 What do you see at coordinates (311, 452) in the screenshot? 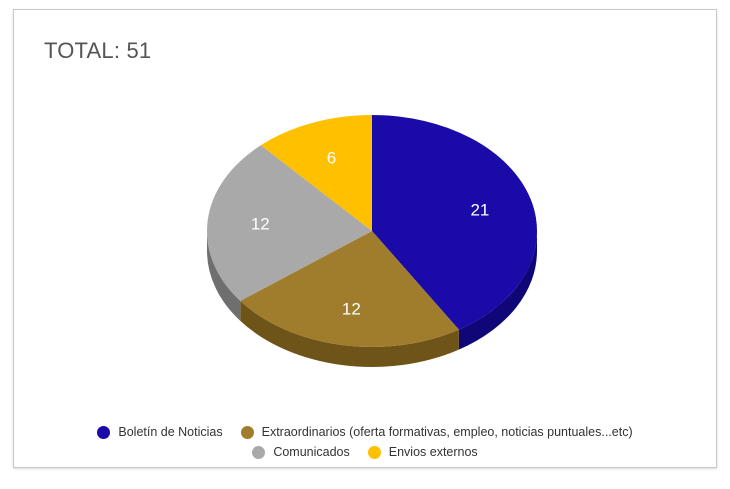
I see `legend-label-comunicados: Comunicados` at bounding box center [311, 452].